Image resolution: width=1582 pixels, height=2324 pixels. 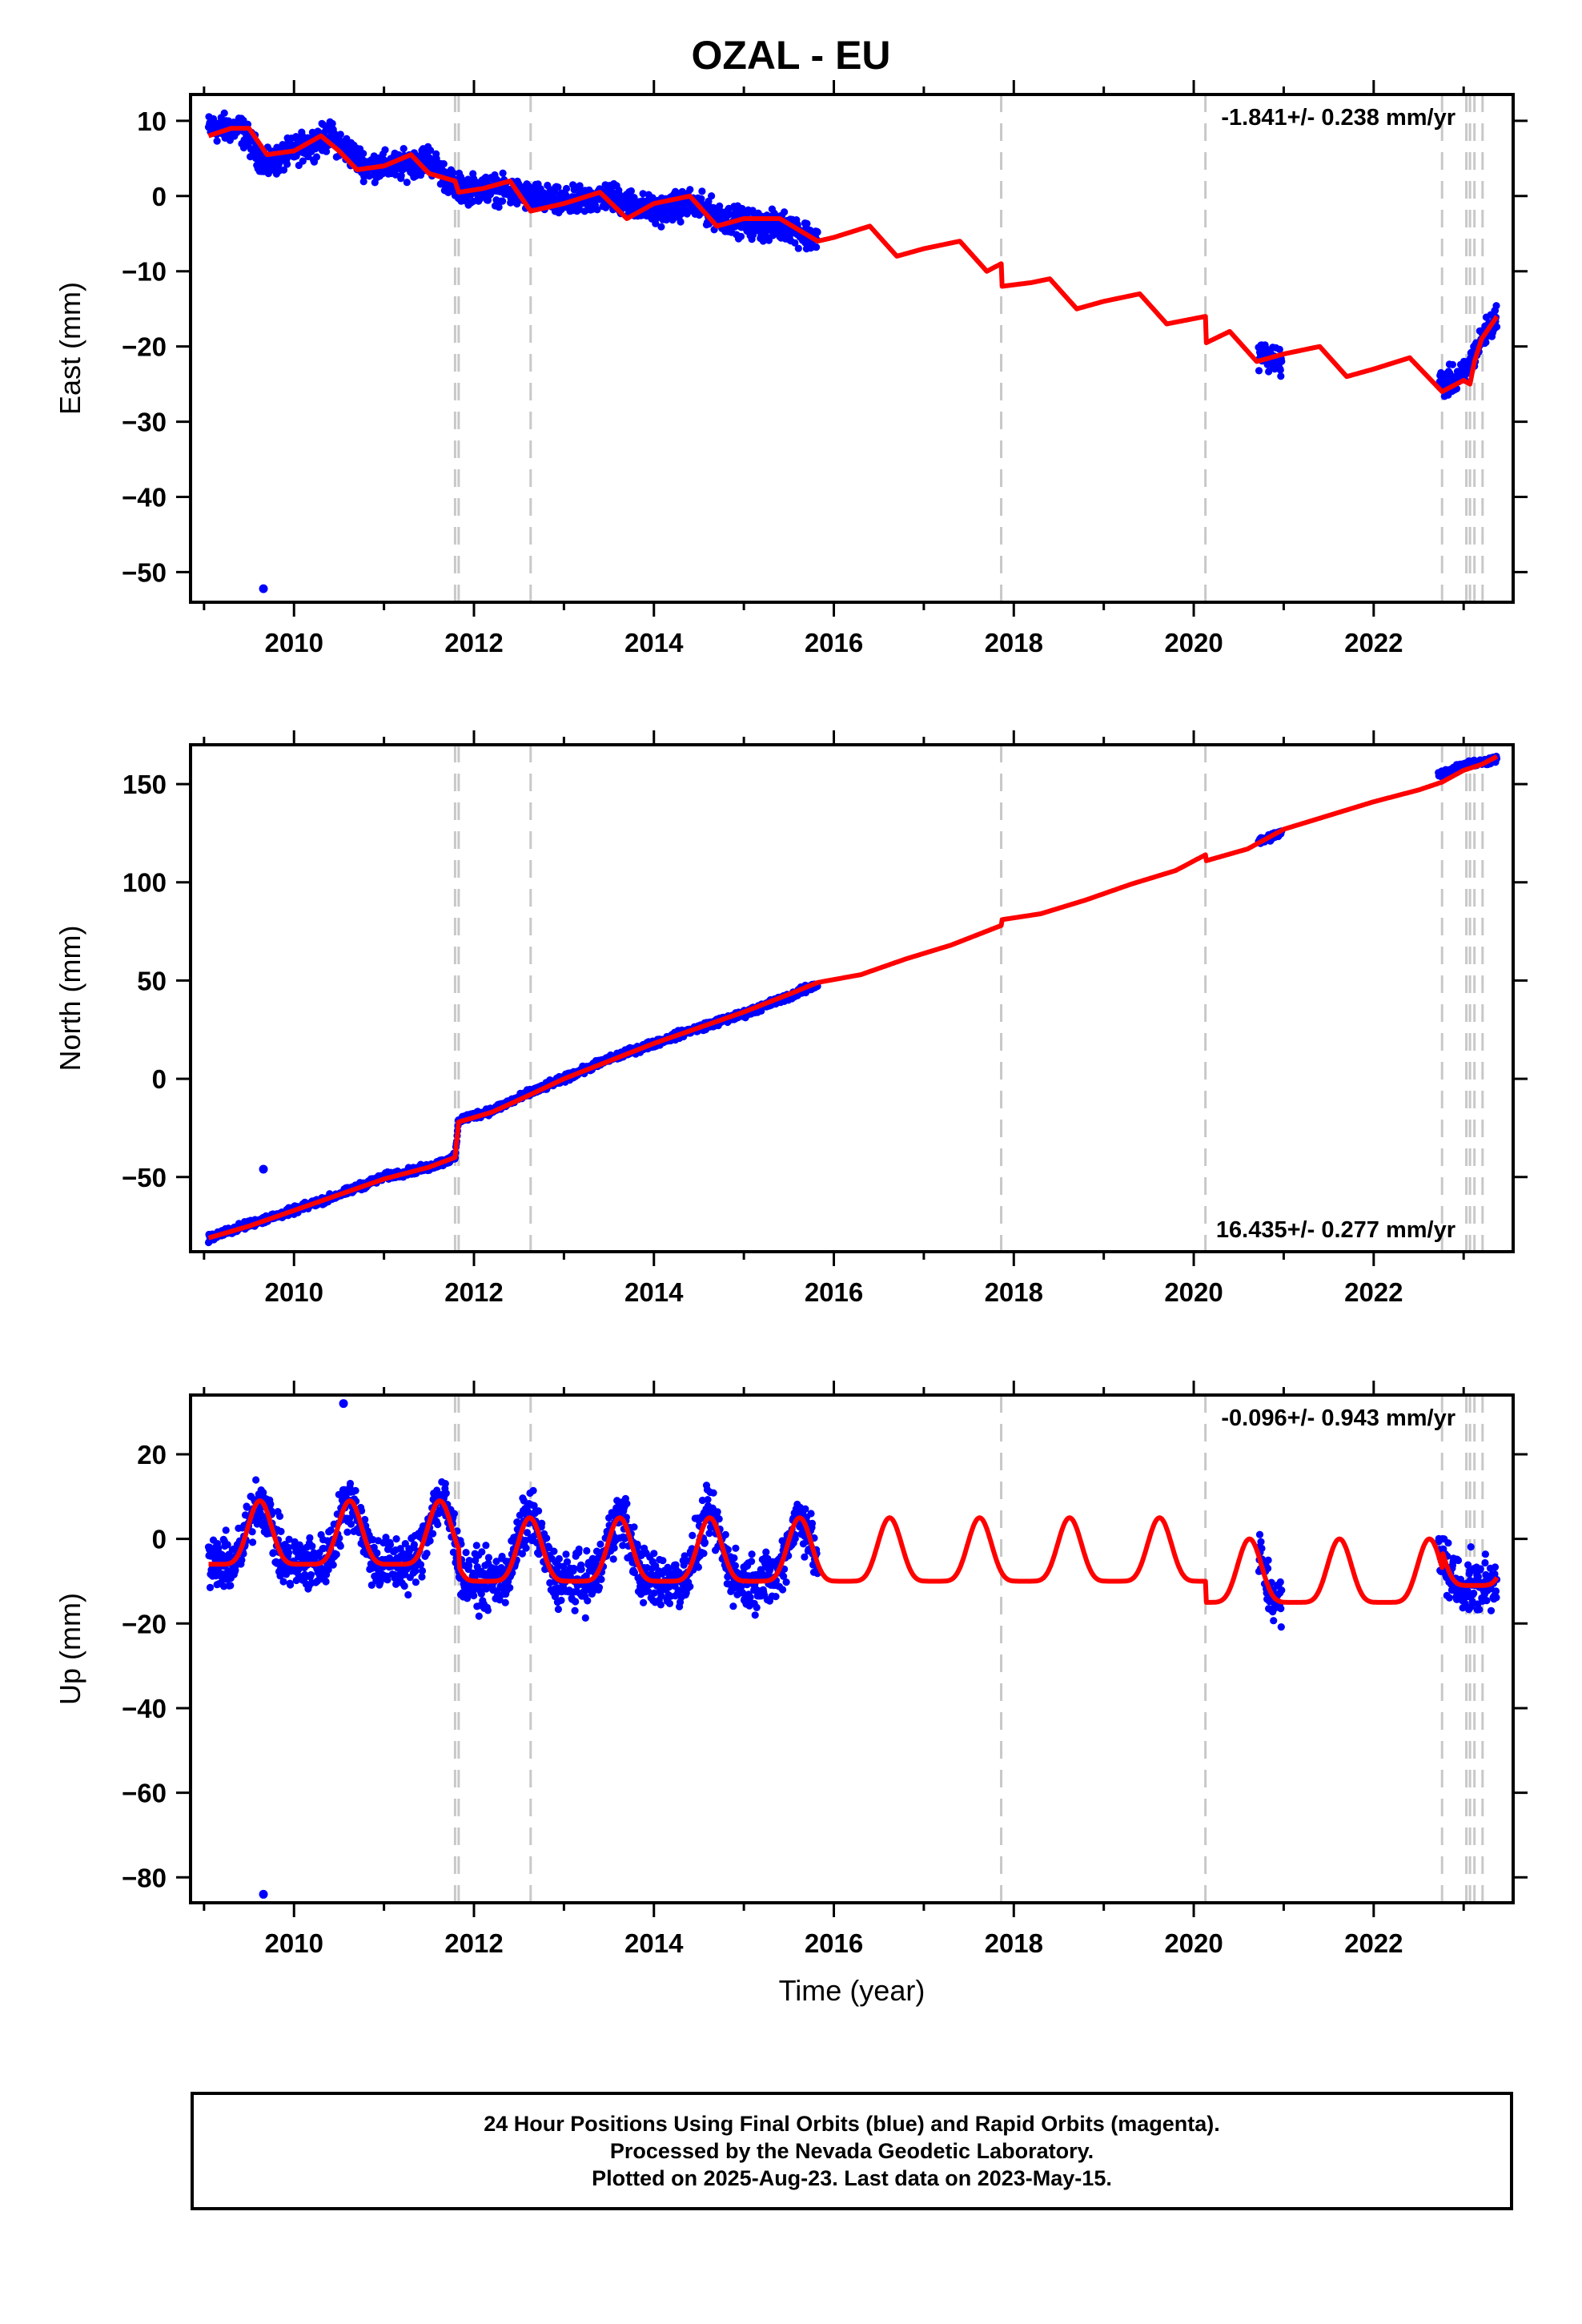 I want to click on model-curve, so click(x=853, y=260).